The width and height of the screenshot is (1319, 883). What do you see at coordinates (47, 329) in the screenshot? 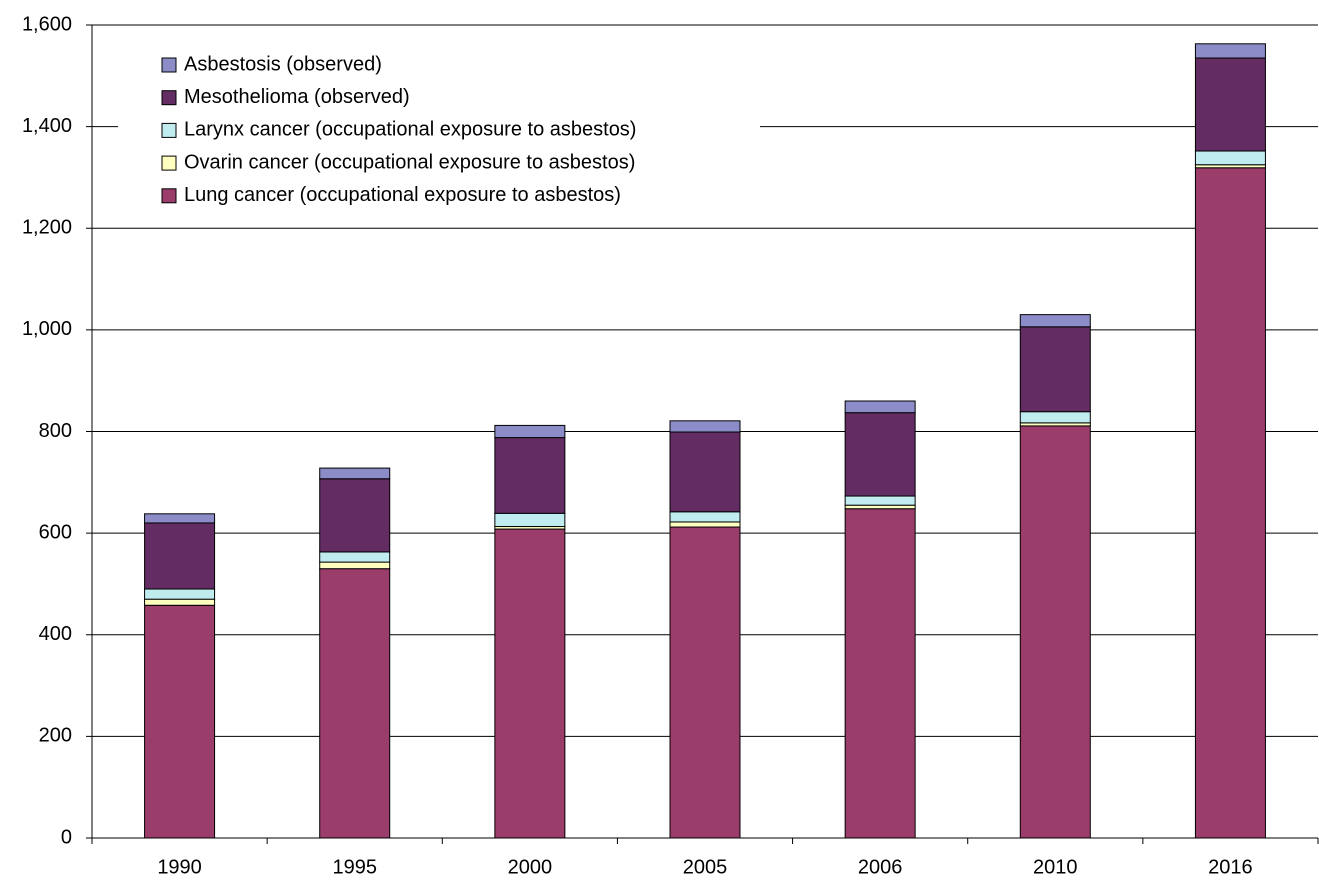
I see `y-tick-label: 1,000` at bounding box center [47, 329].